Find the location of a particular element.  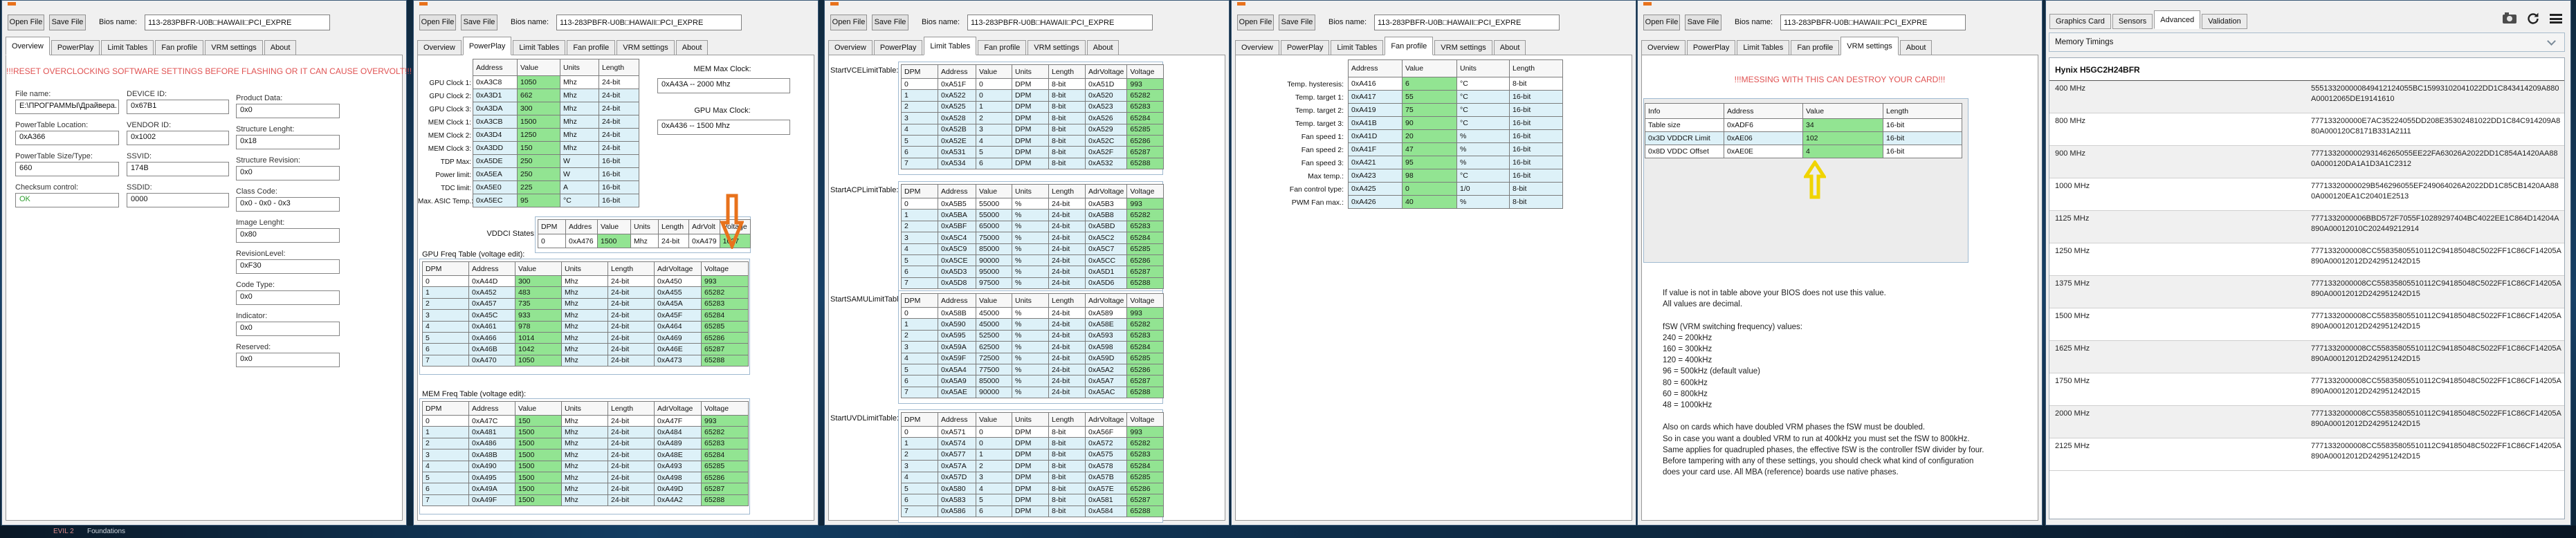

tab-advanced: Advanced is located at coordinates (2177, 19).